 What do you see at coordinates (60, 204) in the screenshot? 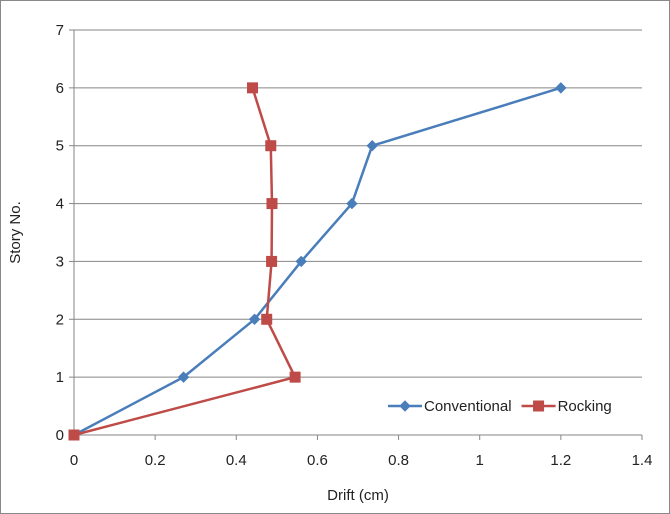
I see `y-tick-label: 4` at bounding box center [60, 204].